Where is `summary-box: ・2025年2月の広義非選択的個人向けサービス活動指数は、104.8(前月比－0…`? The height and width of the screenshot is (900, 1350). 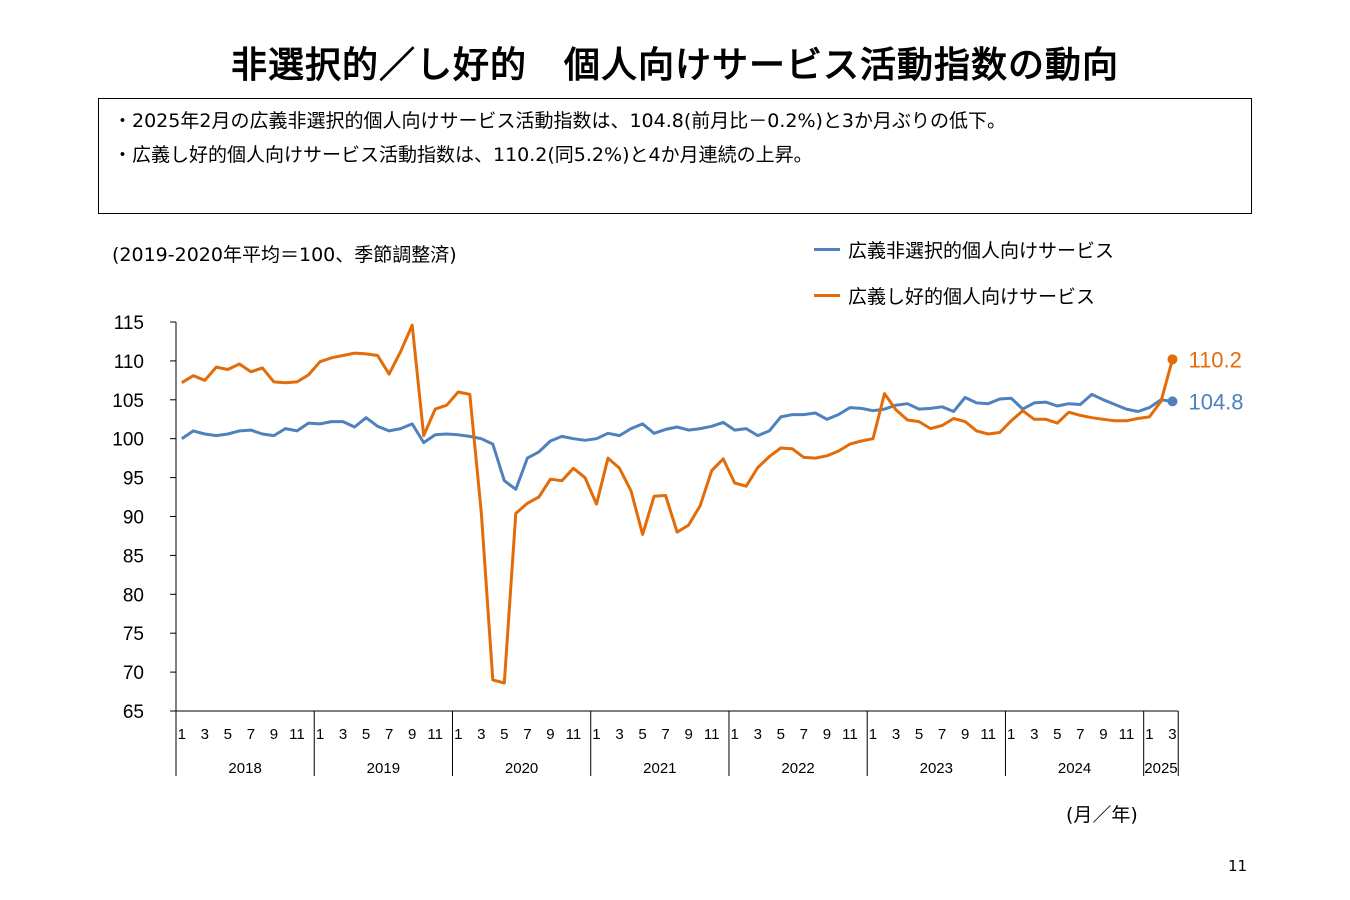
summary-box: ・2025年2月の広義非選択的個人向けサービス活動指数は、104.8(前月比－0… is located at coordinates (675, 156).